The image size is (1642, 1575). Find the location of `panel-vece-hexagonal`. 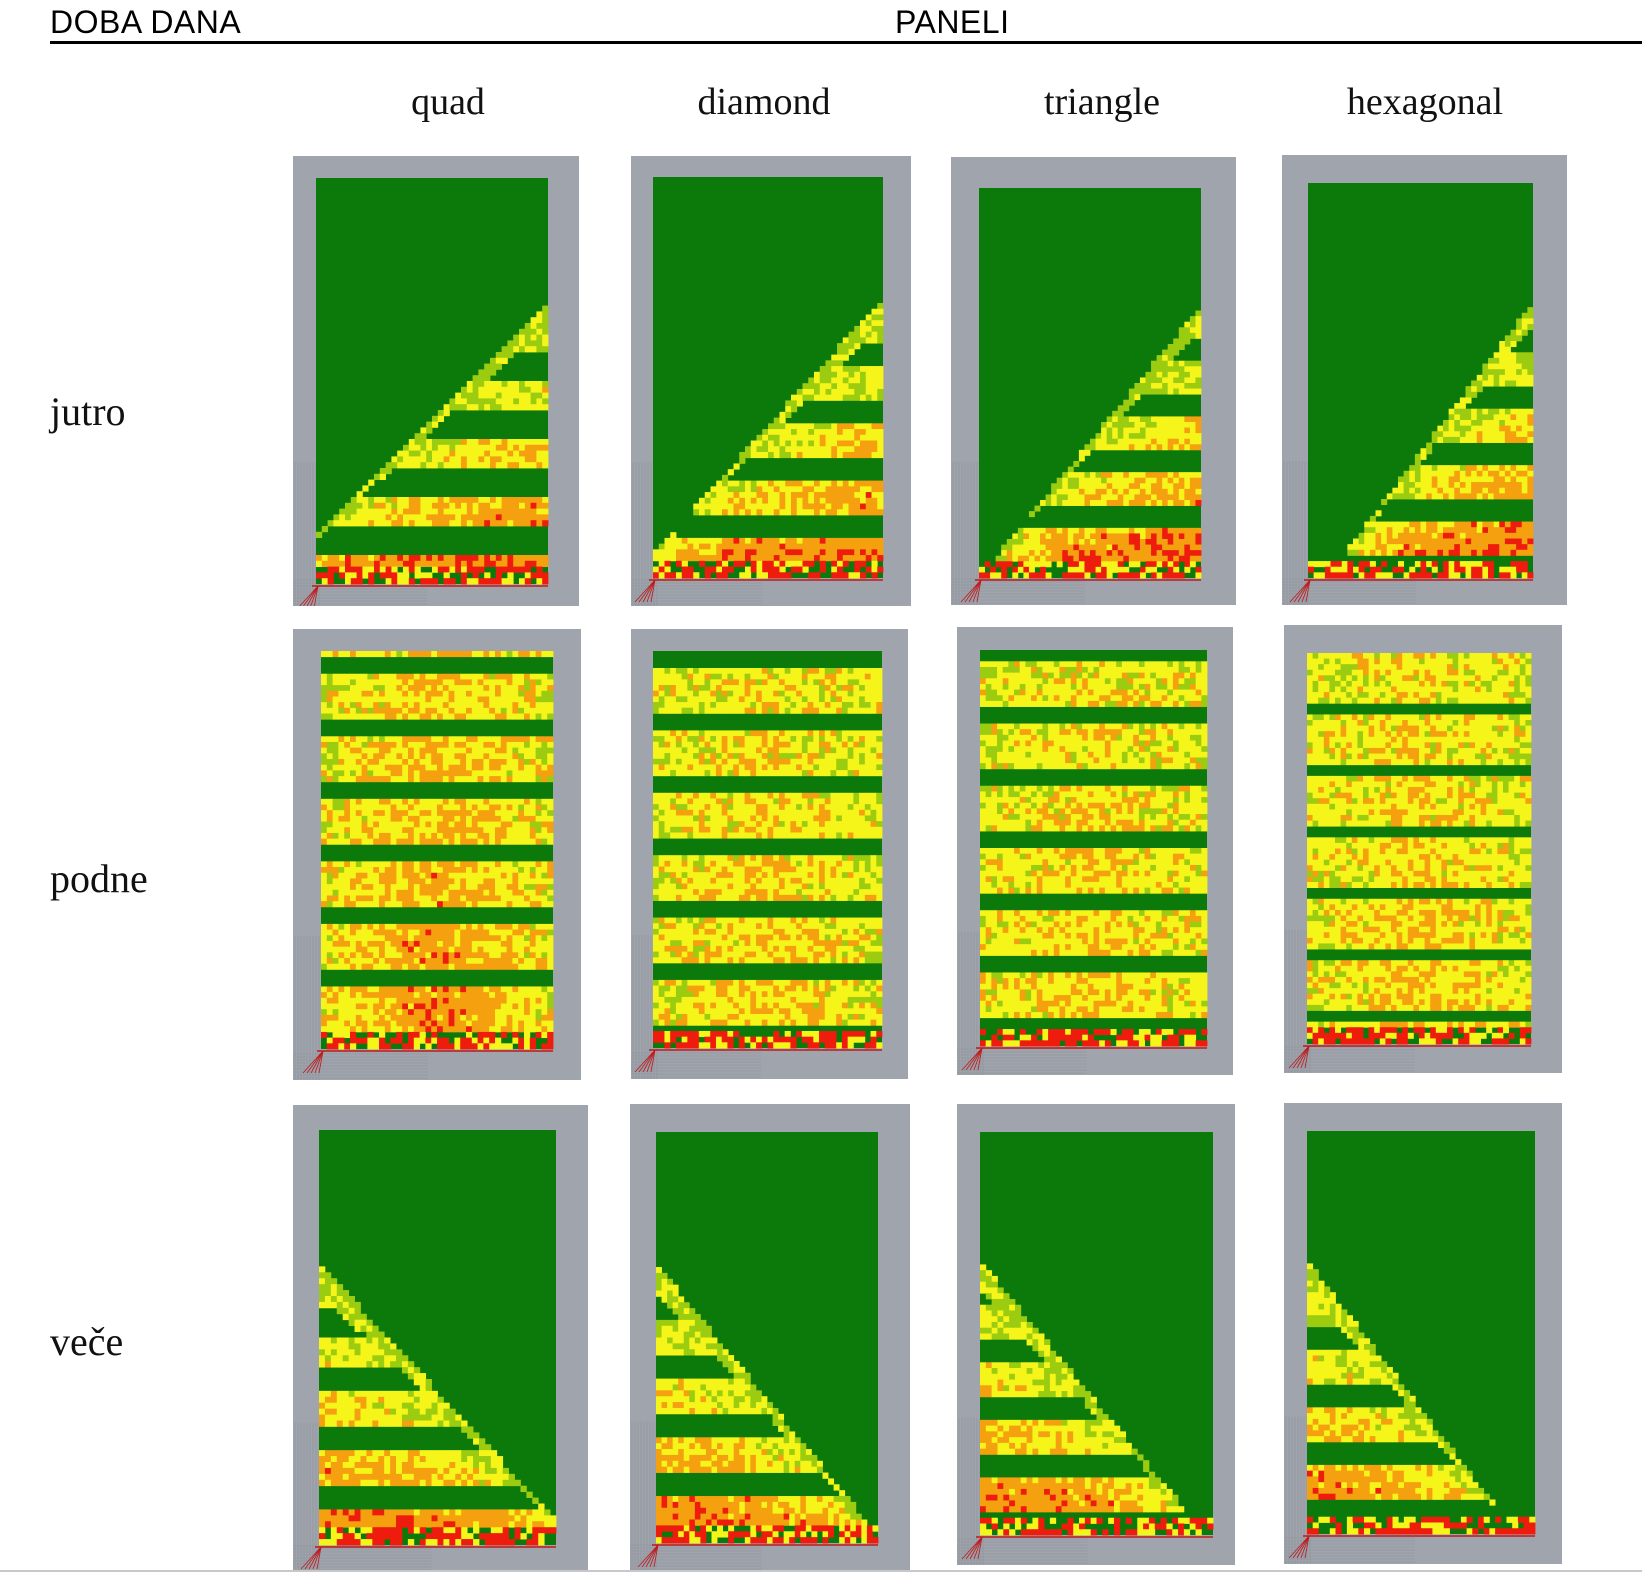

panel-vece-hexagonal is located at coordinates (1423, 1333).